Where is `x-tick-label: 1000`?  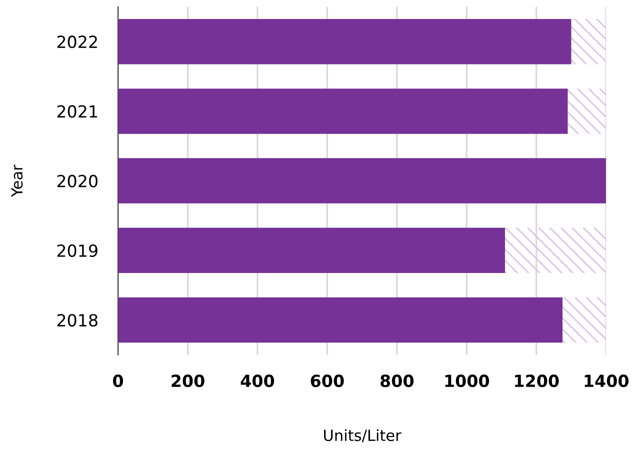 x-tick-label: 1000 is located at coordinates (467, 381).